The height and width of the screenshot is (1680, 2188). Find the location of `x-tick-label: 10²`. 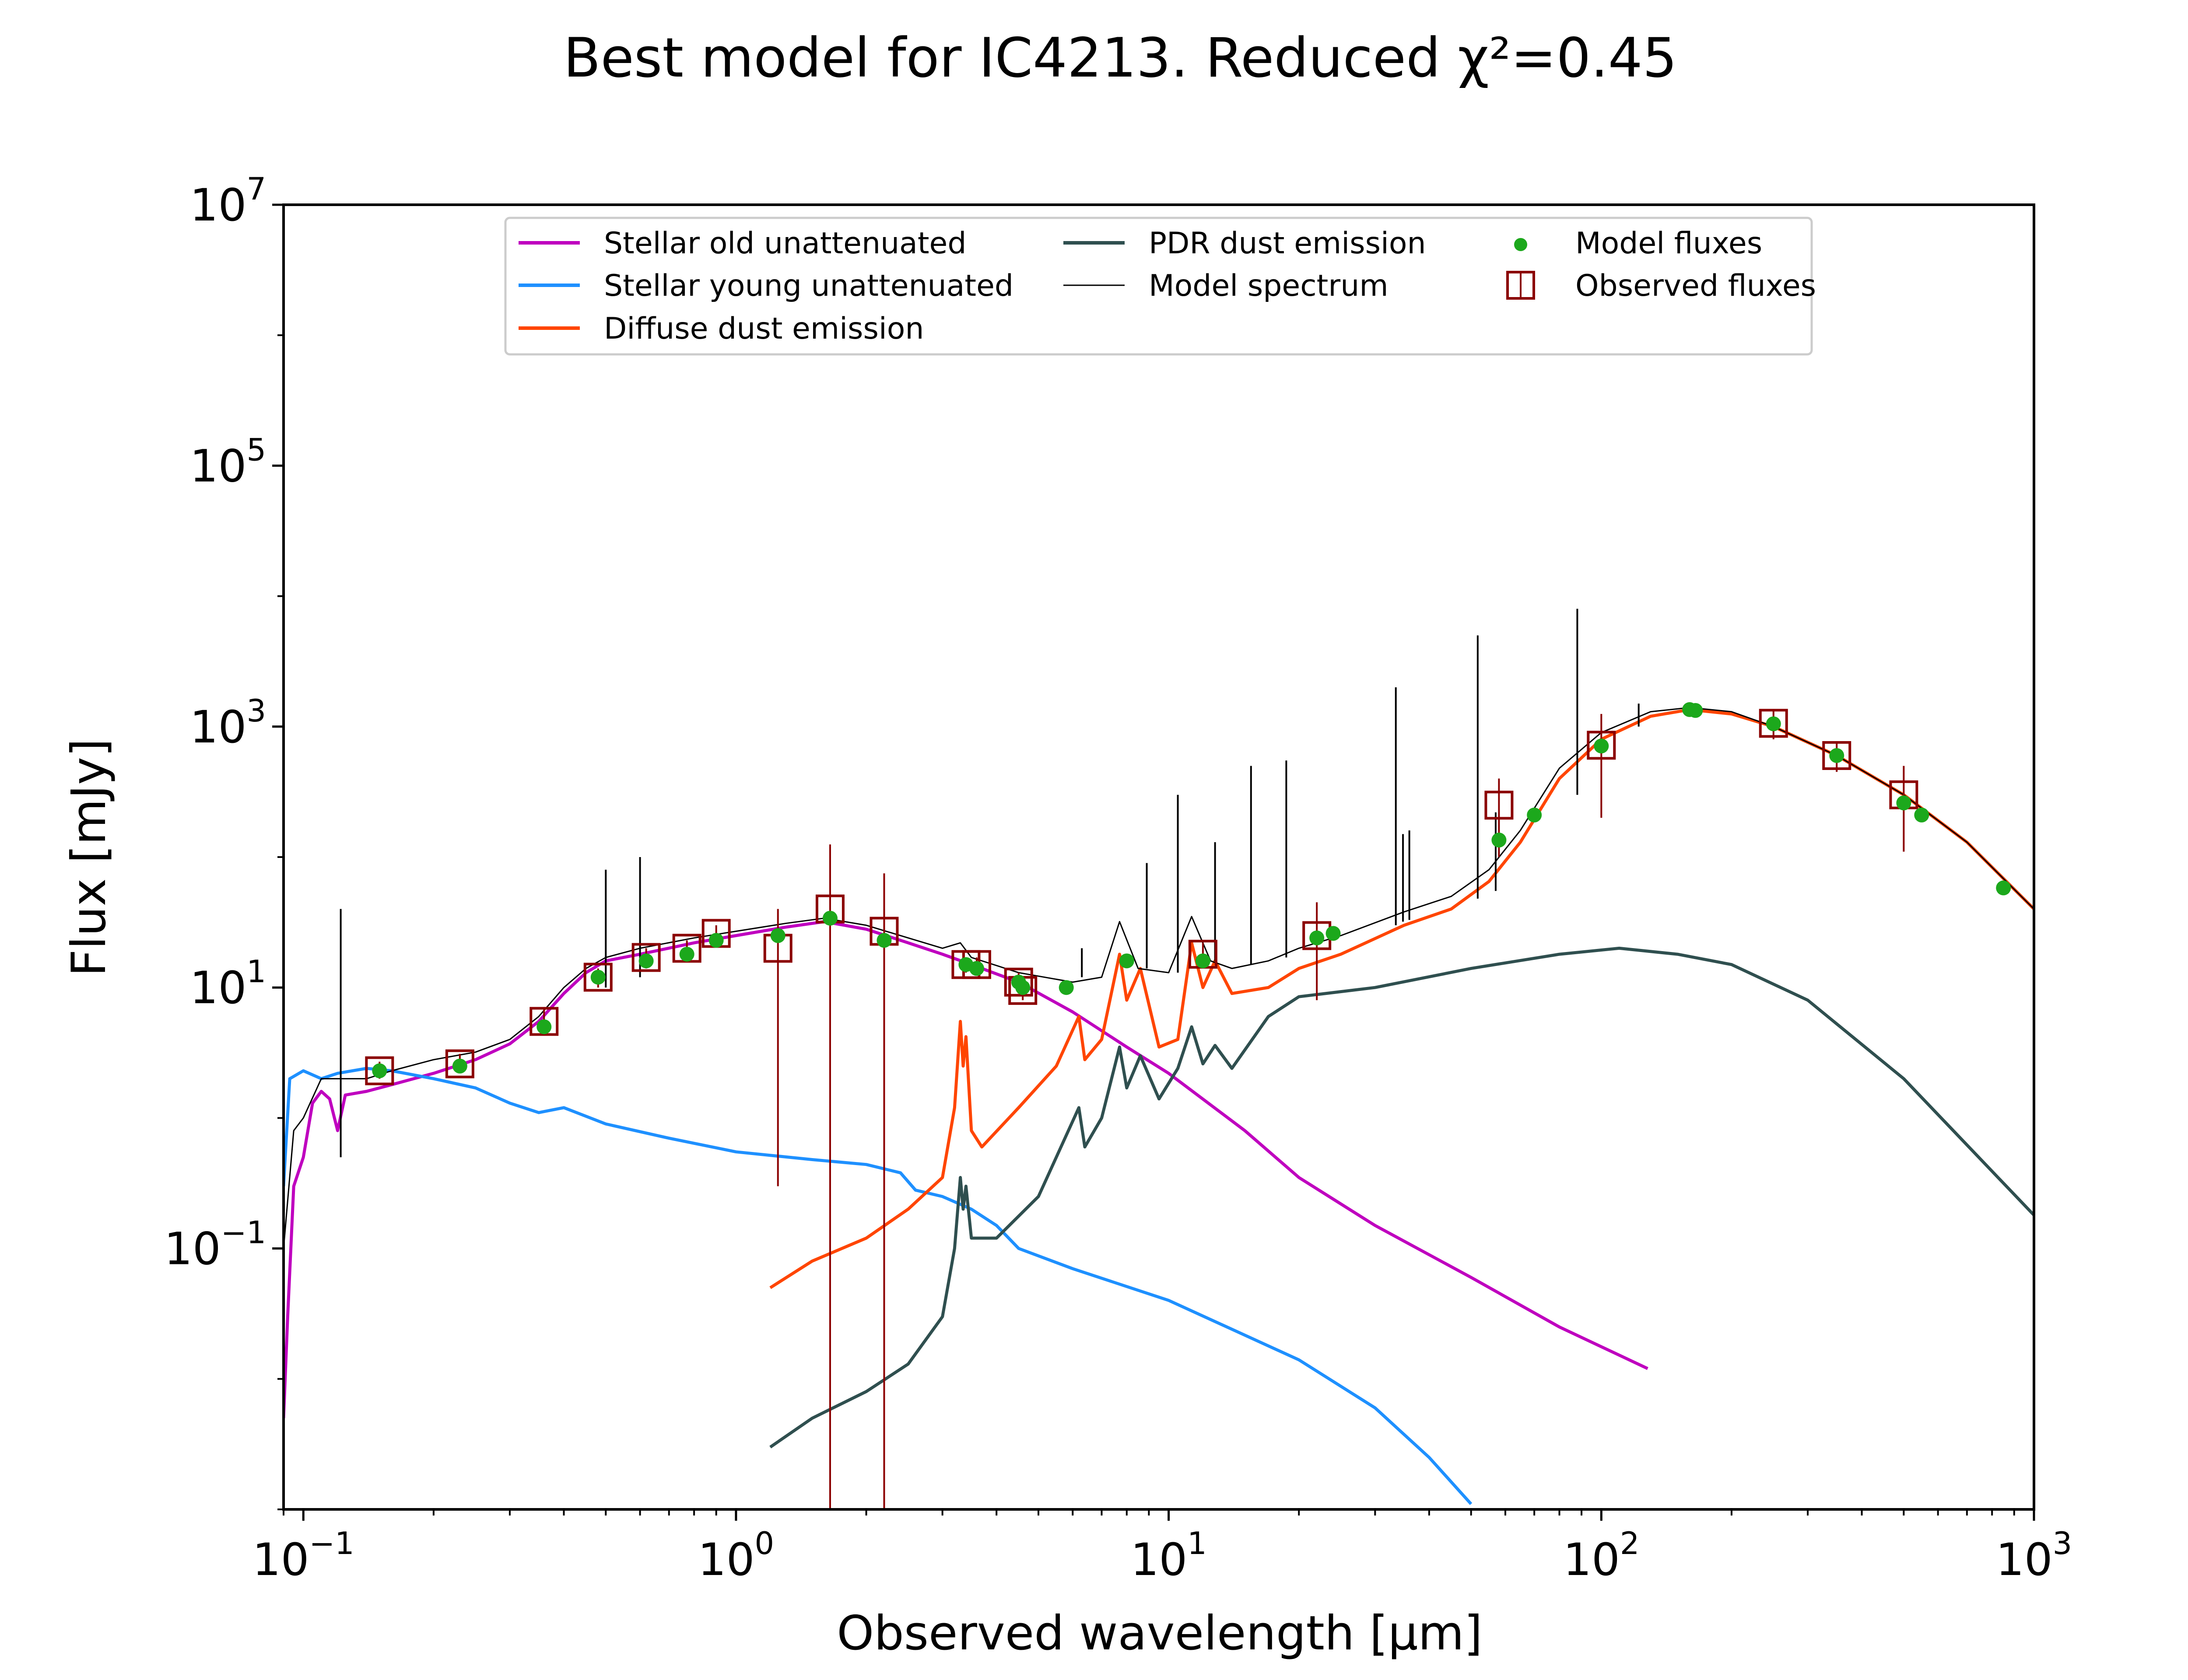

x-tick-label: 10² is located at coordinates (1601, 1556).